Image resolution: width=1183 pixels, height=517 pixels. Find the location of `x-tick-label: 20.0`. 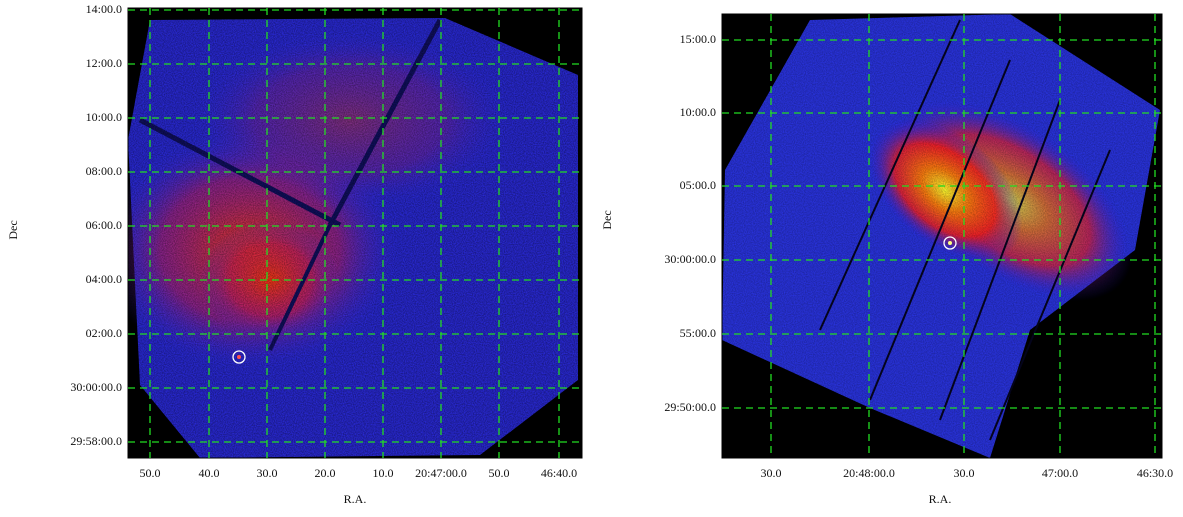

x-tick-label: 20.0 is located at coordinates (325, 473).